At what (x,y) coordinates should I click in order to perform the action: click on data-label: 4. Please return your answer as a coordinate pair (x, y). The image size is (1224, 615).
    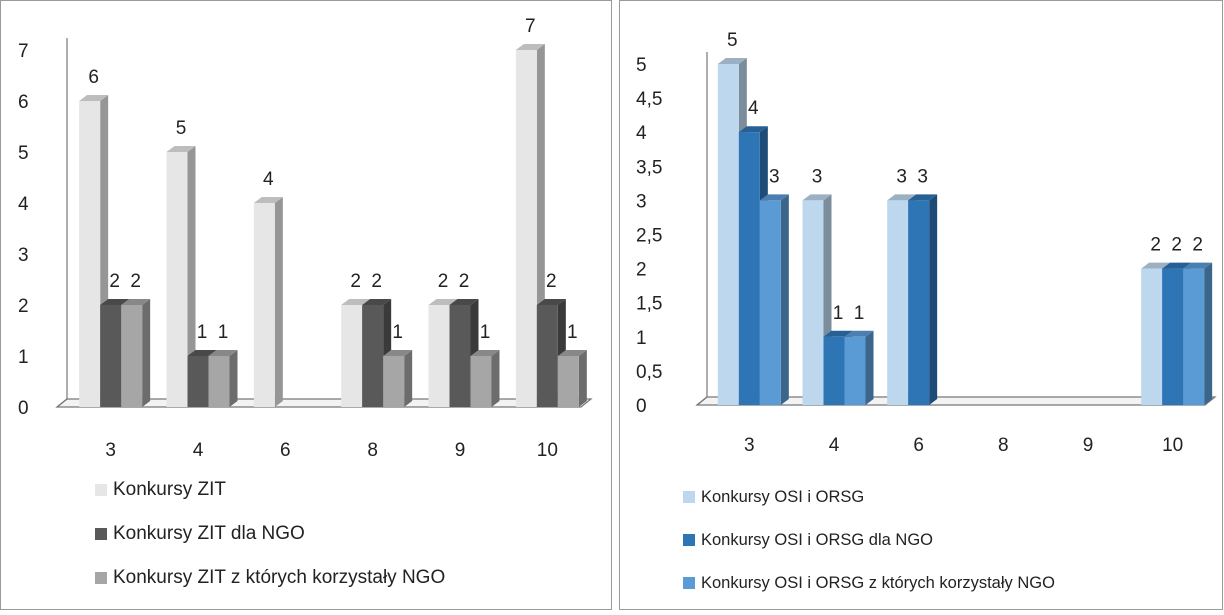
    Looking at the image, I should click on (753, 108).